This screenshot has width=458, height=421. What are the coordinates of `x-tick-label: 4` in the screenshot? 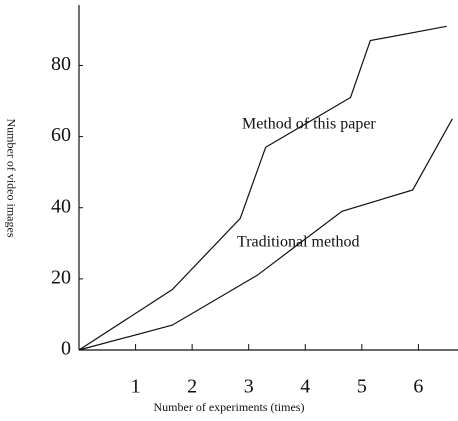 It's located at (305, 387).